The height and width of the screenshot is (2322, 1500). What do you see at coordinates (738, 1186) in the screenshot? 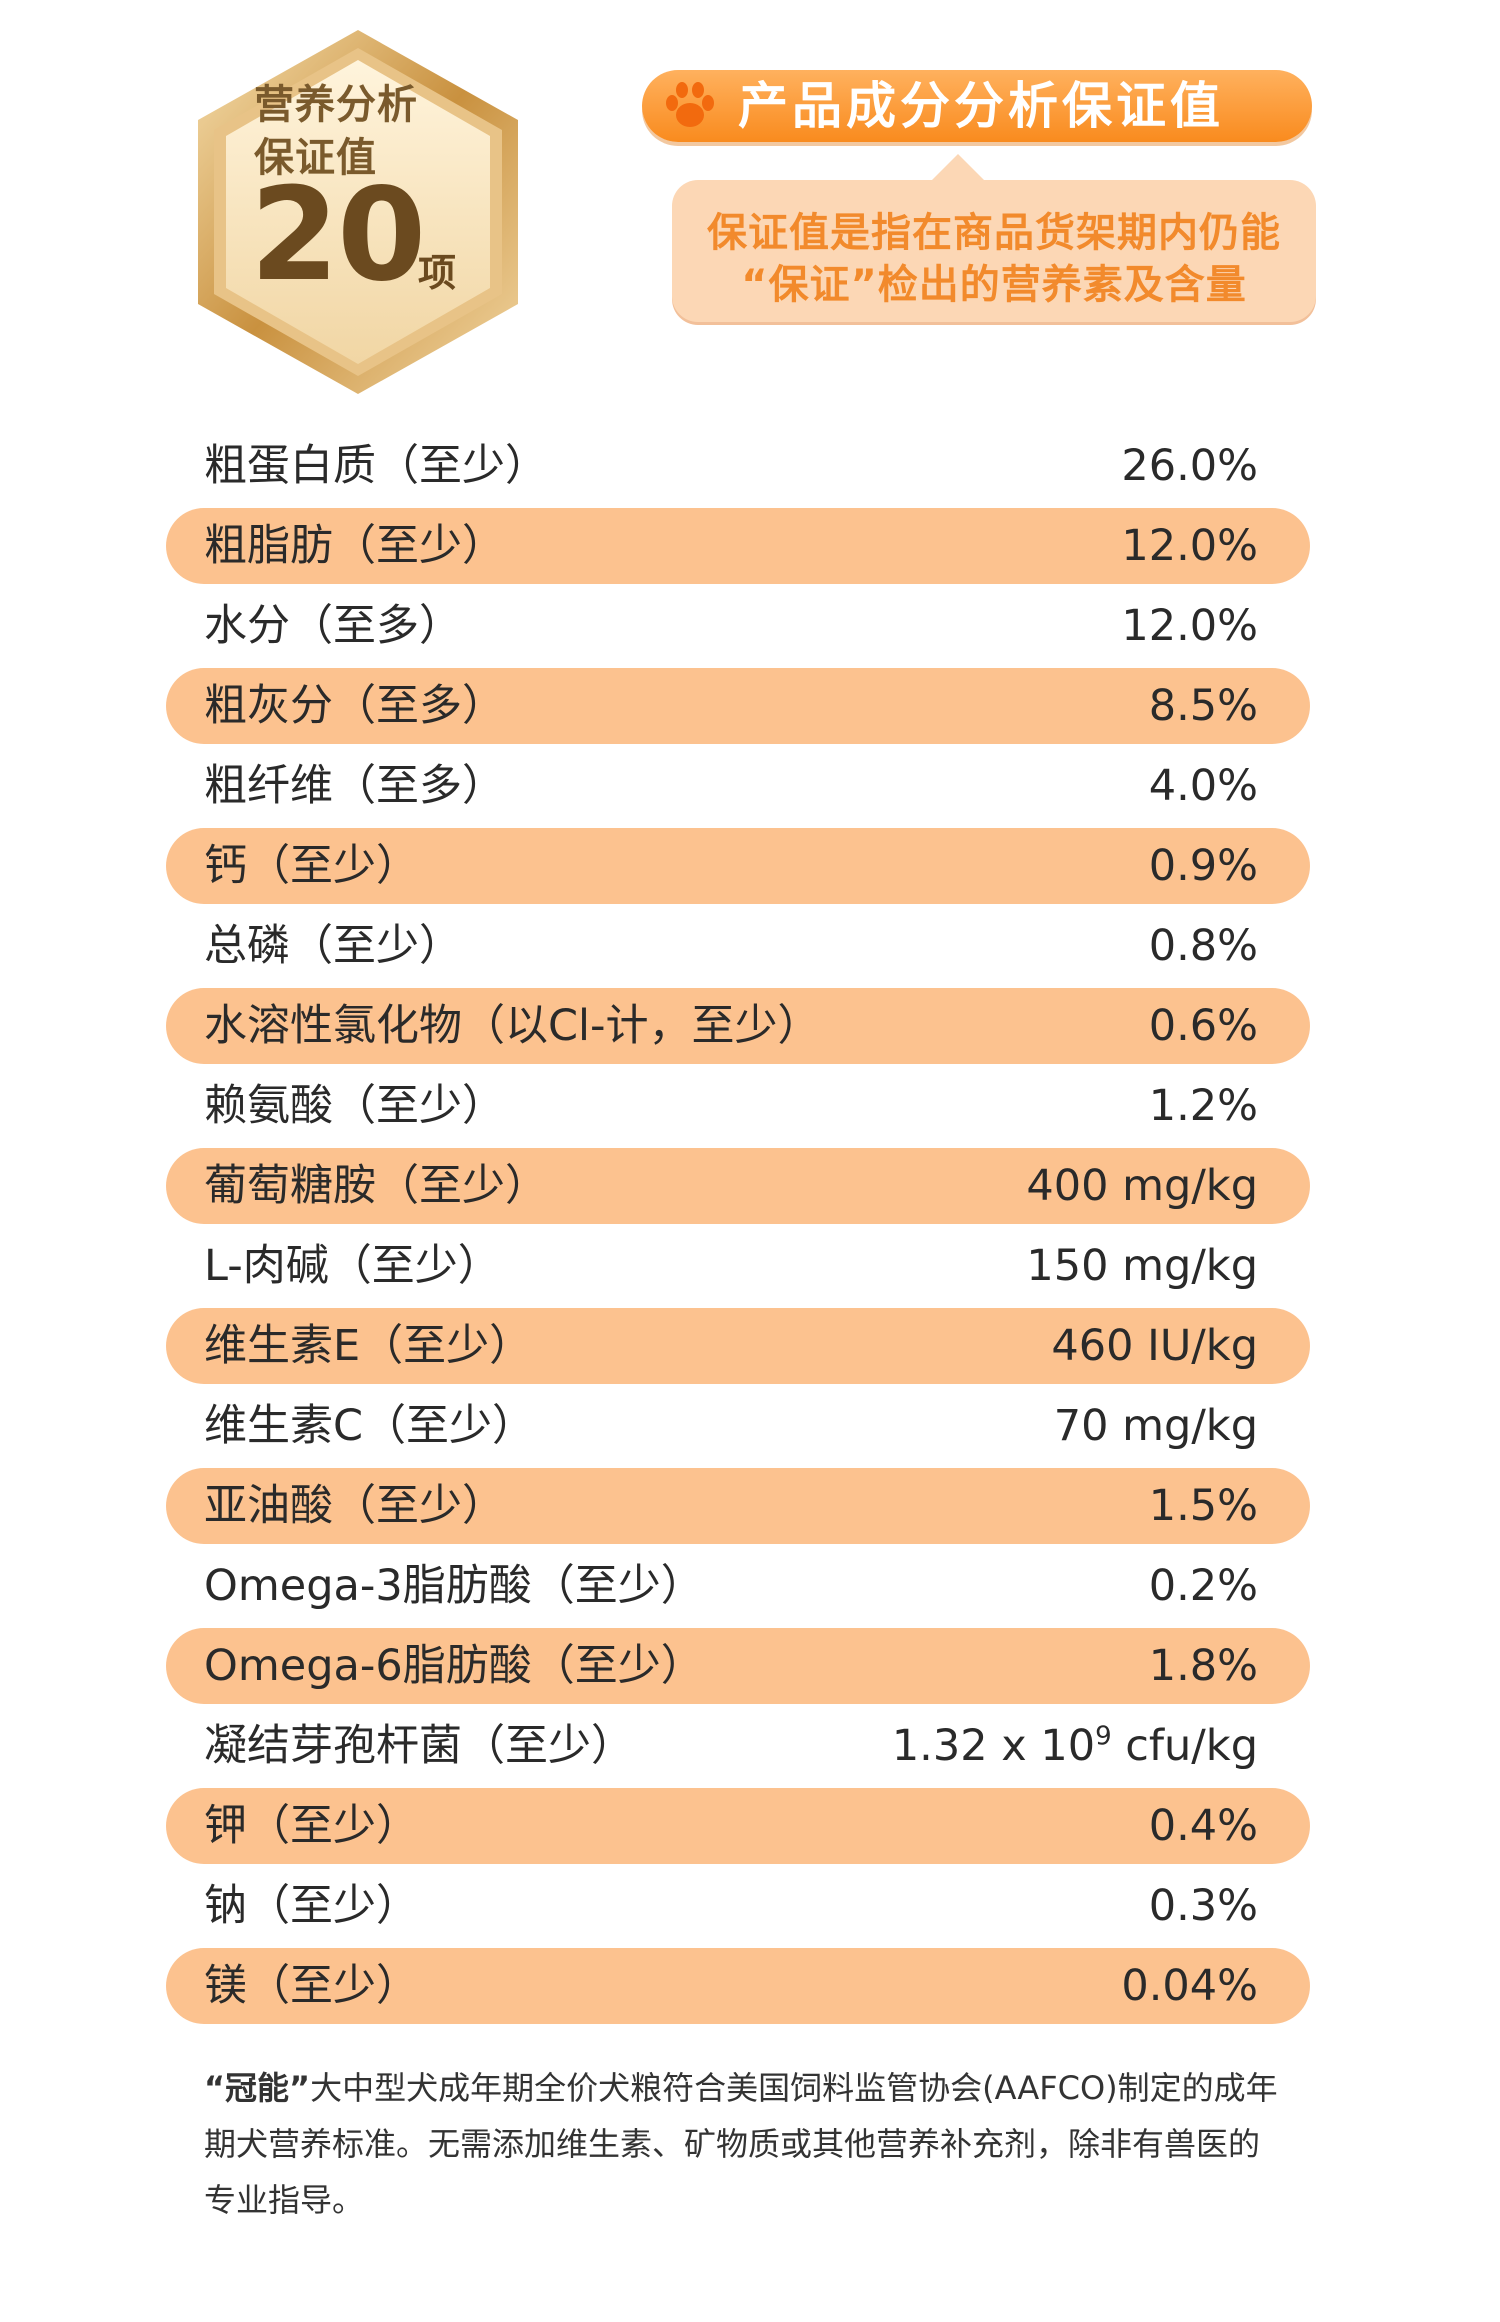
I see `table-row: 葡萄糖胺（至少） 400 mg/kg` at bounding box center [738, 1186].